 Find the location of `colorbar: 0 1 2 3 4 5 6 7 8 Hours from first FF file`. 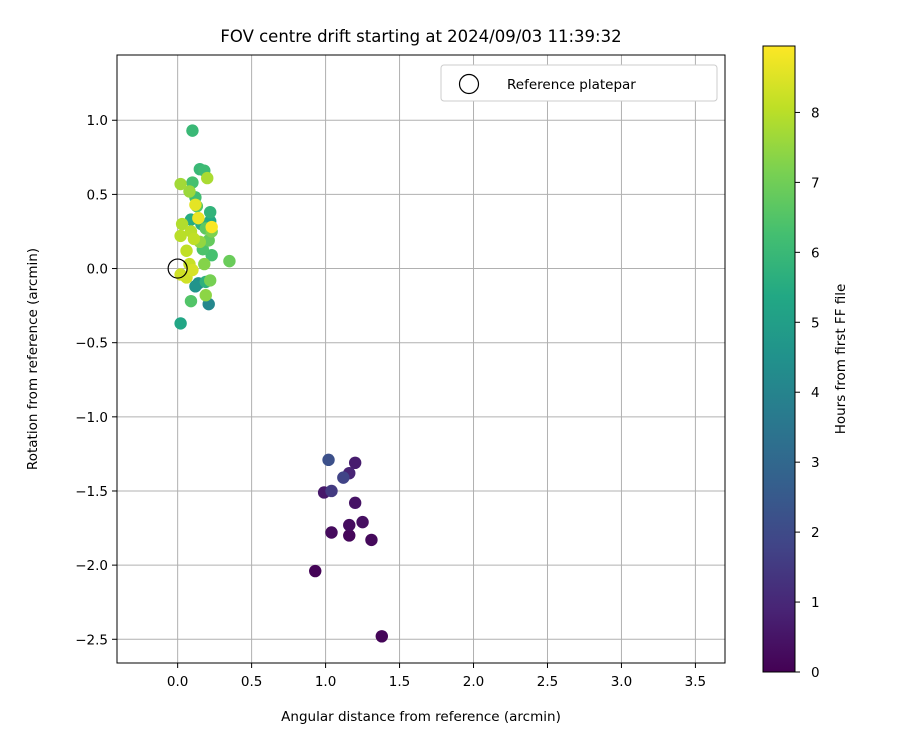

colorbar: 0 1 2 3 4 5 6 7 8 Hours from first FF file is located at coordinates (805, 363).